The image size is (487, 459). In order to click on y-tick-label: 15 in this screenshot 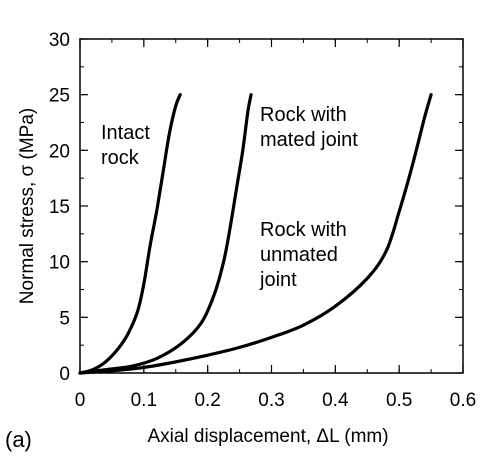, I will do `click(59, 207)`.